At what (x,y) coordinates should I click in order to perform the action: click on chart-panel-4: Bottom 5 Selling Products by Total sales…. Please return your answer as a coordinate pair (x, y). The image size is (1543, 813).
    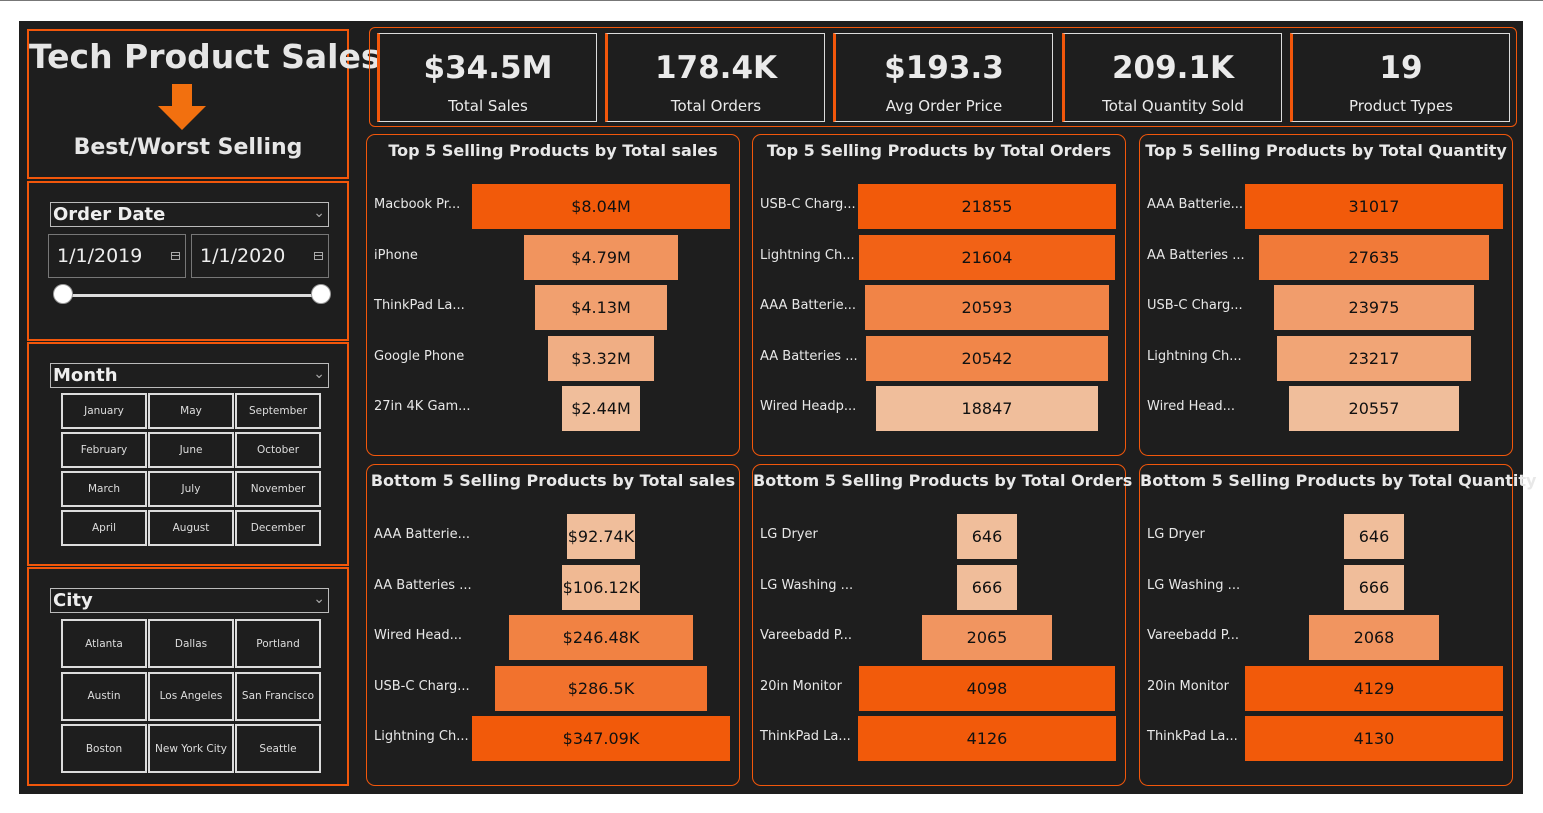
    Looking at the image, I should click on (553, 625).